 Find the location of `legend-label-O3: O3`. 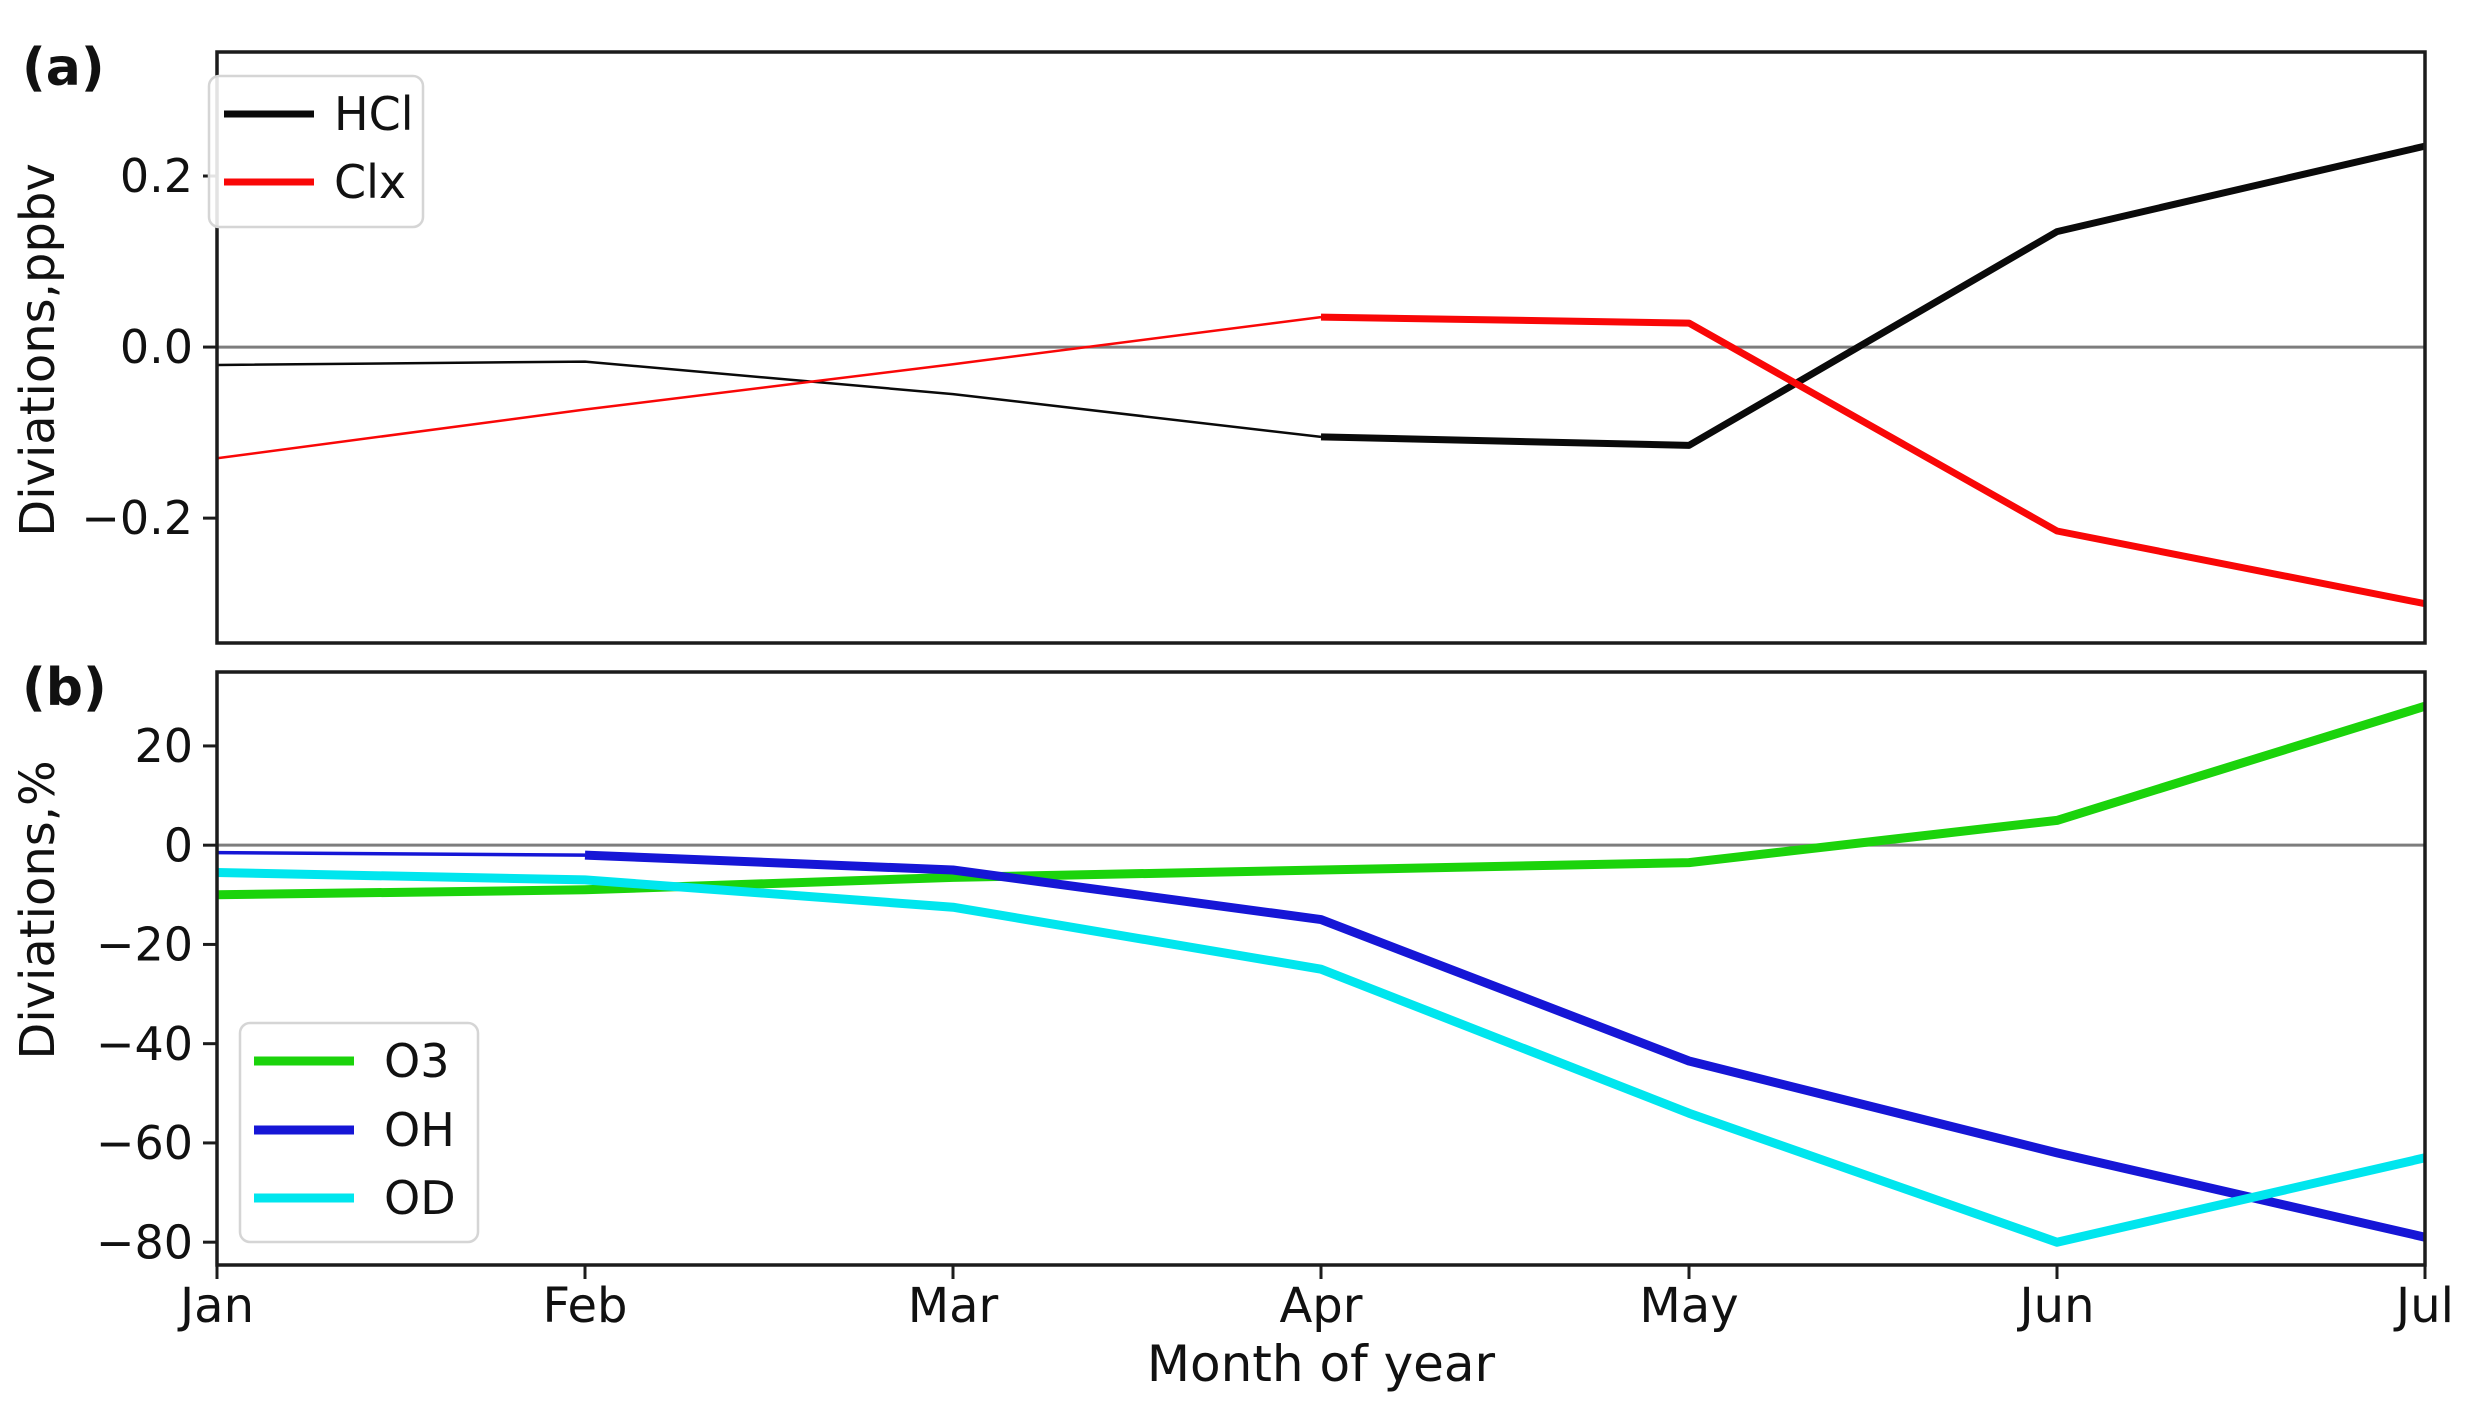

legend-label-O3: O3 is located at coordinates (416, 1061).